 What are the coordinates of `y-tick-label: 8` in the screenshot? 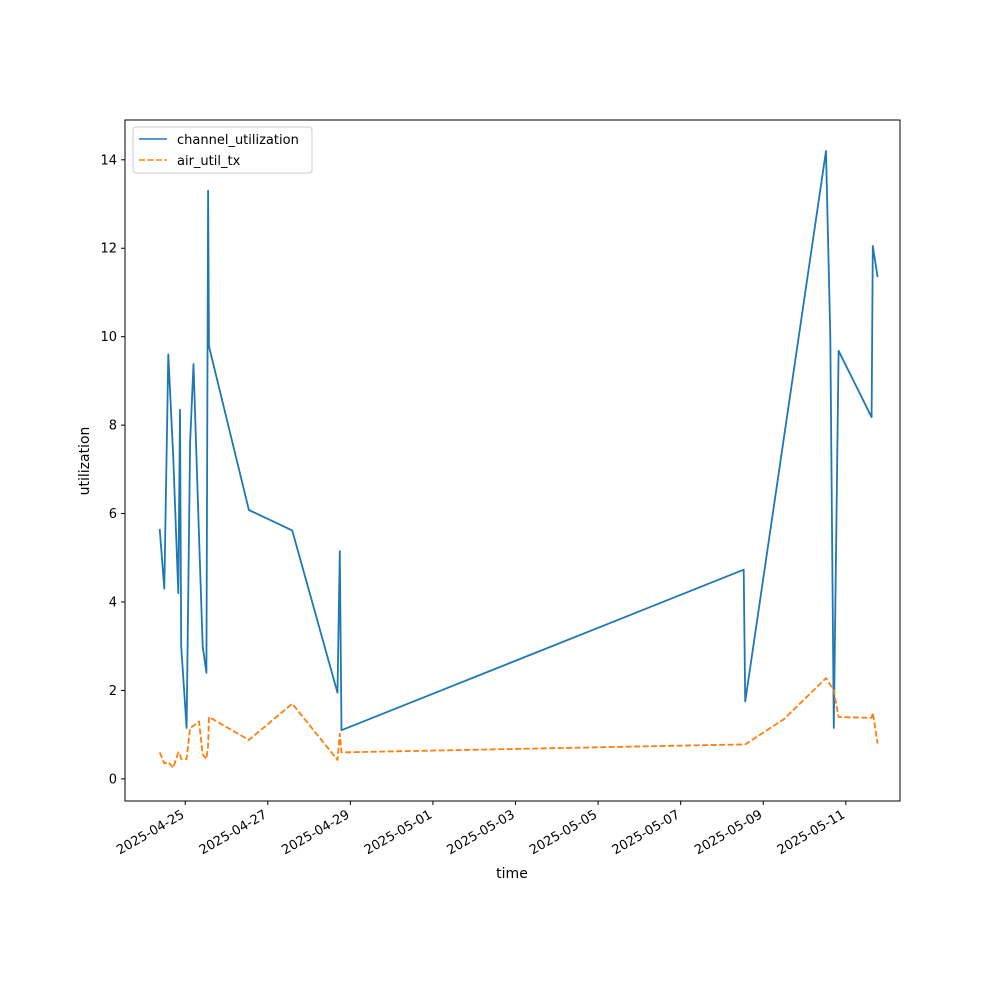 It's located at (113, 426).